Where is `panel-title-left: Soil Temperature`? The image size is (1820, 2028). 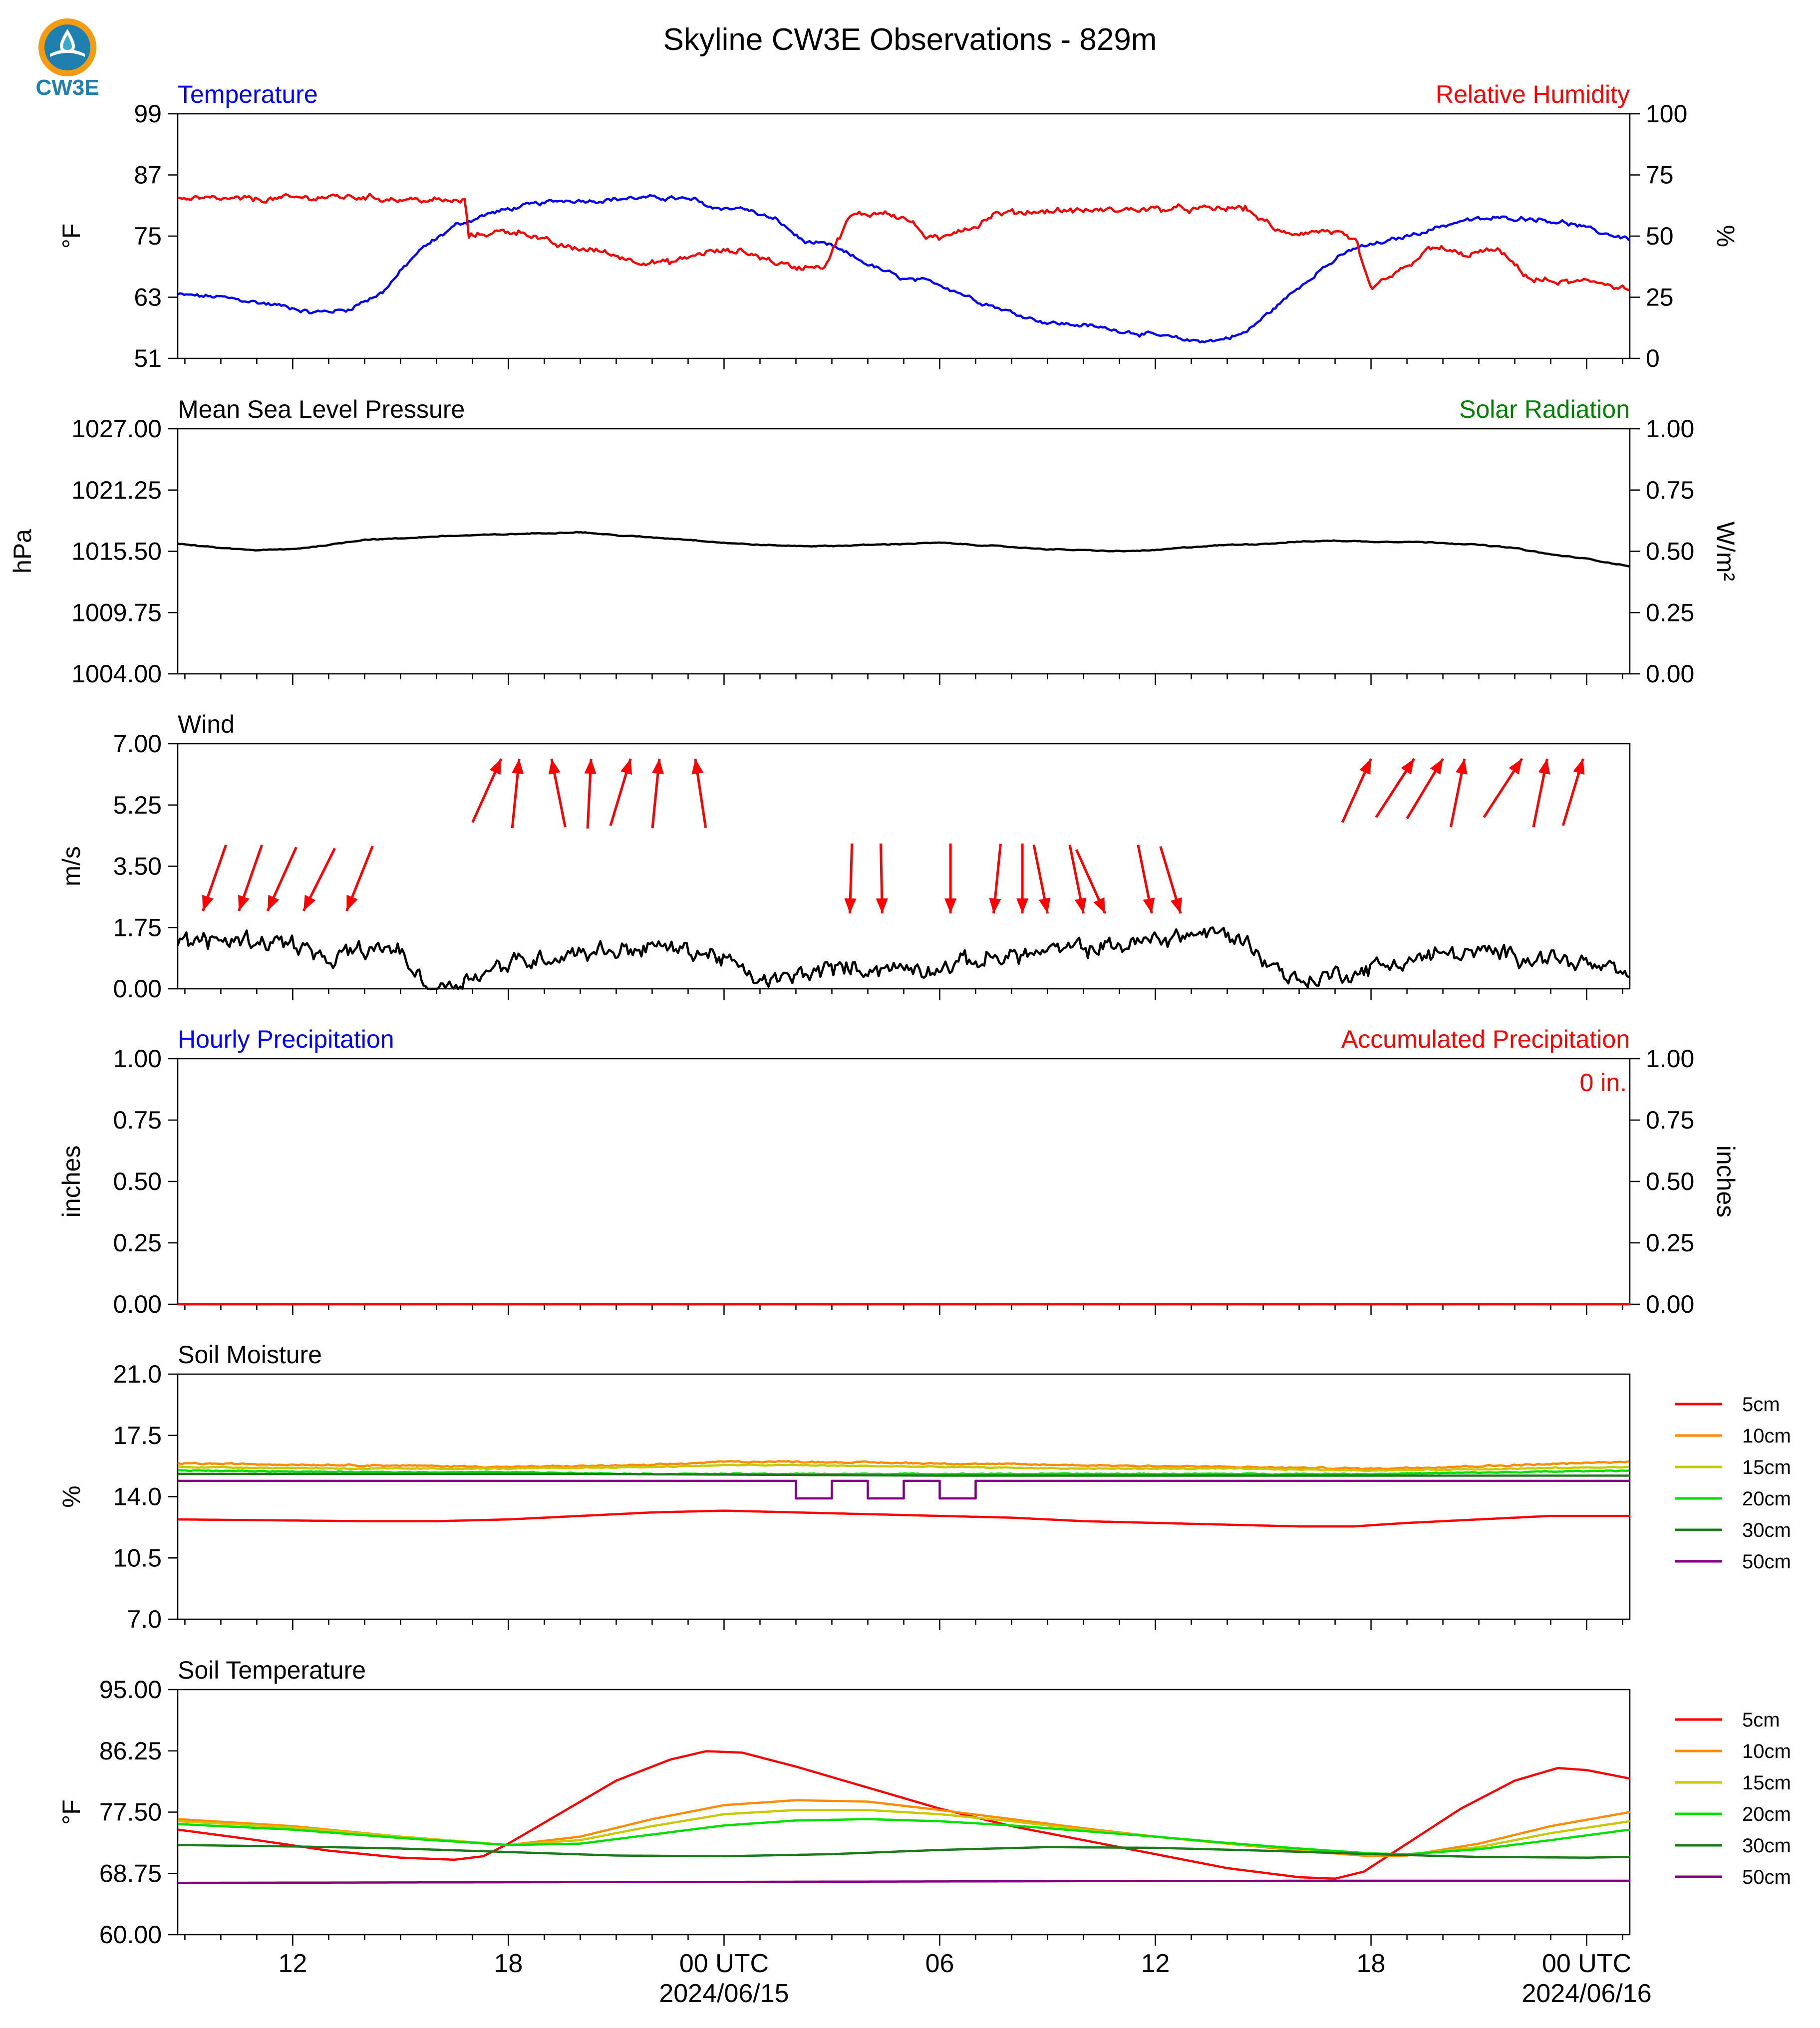
panel-title-left: Soil Temperature is located at coordinates (272, 1670).